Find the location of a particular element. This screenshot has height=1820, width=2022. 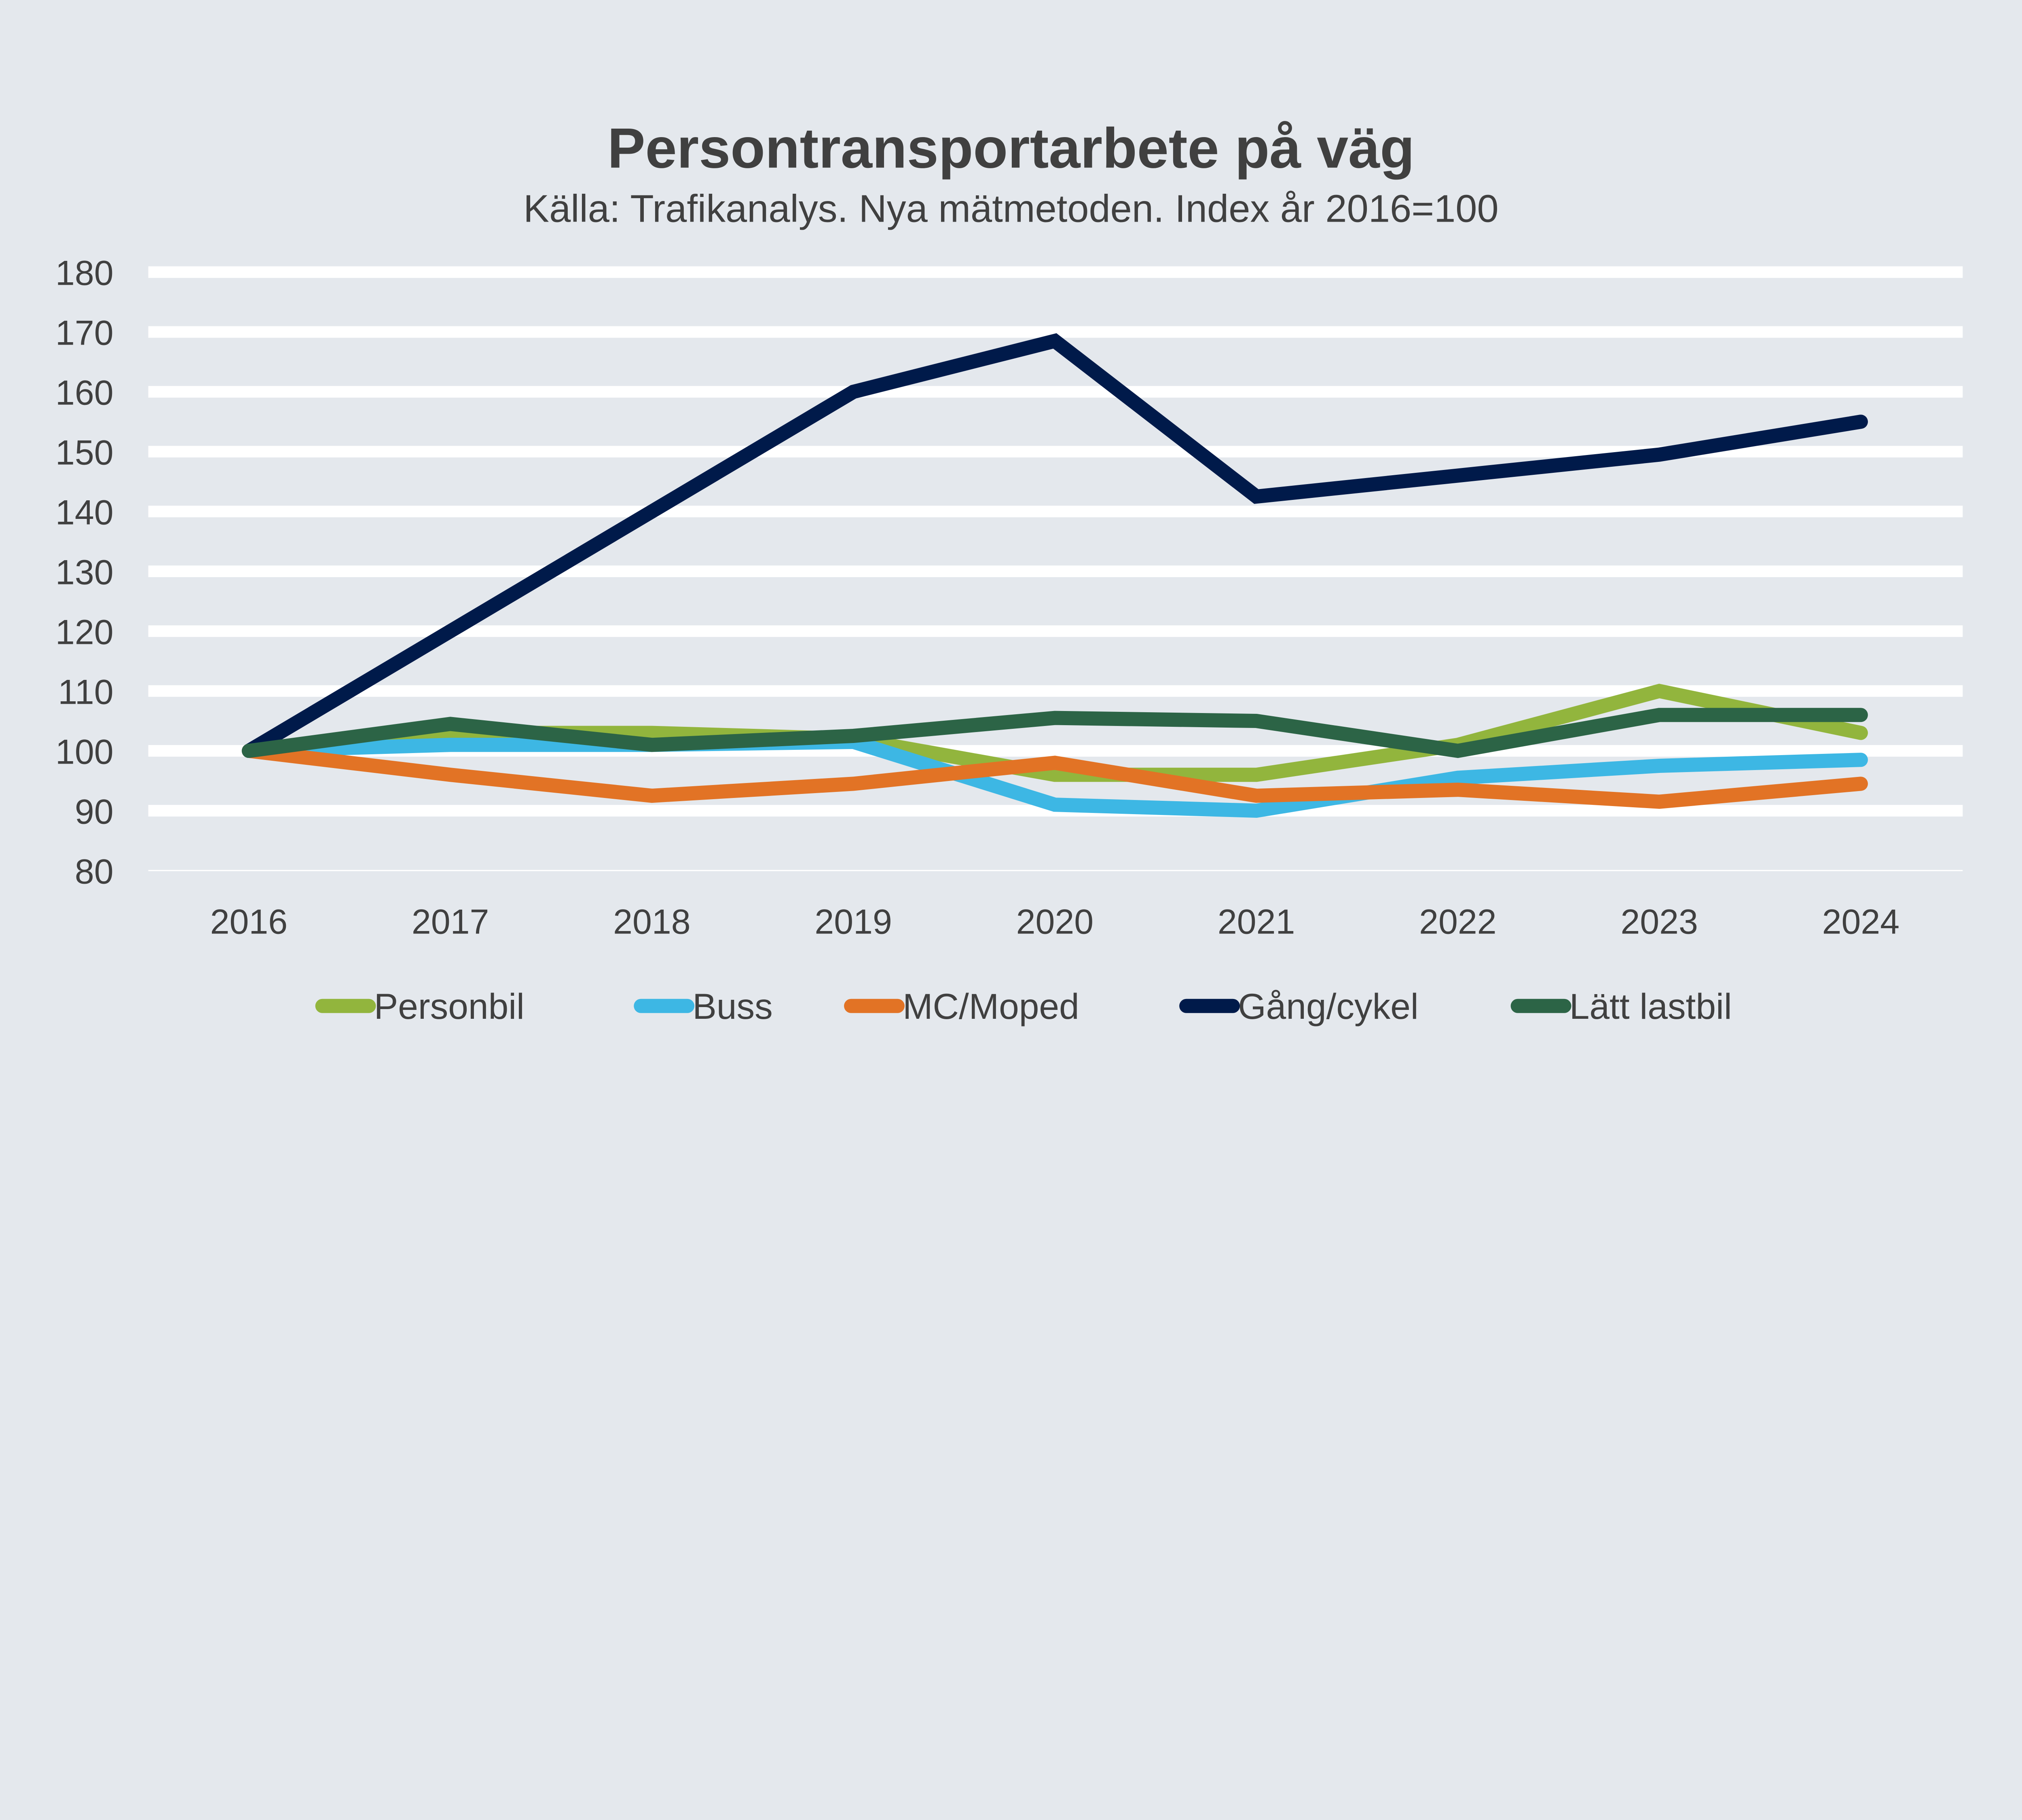

y-axis: 80 90 100 110 120 130 140 150 160 170 180 is located at coordinates (84, 572).